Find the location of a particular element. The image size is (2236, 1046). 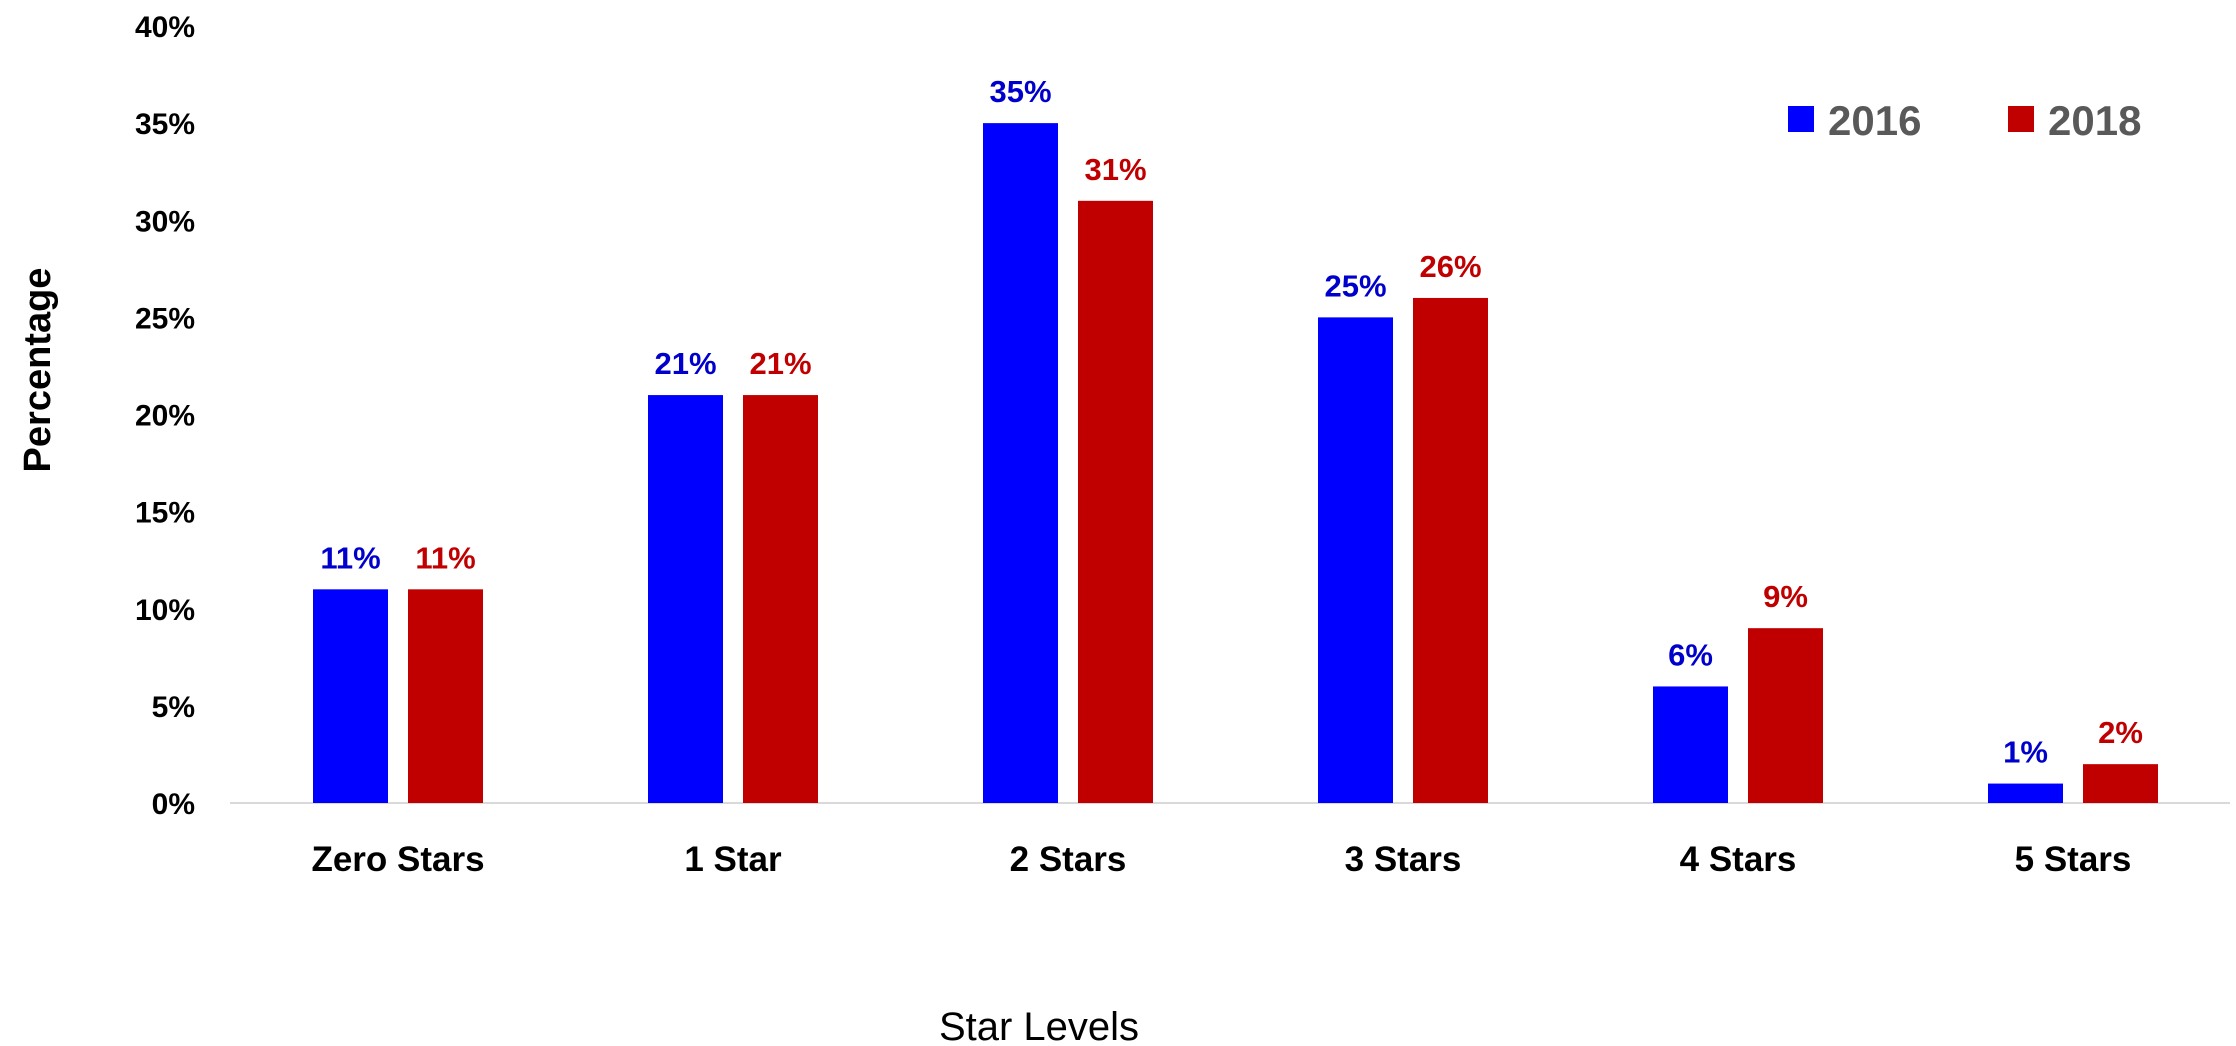

y-tick-label: 30% is located at coordinates (165, 221).